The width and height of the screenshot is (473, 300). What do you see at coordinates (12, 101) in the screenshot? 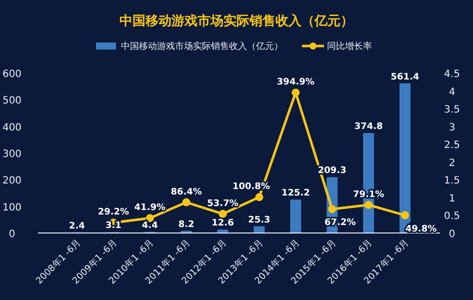
I see `y-tick-label: 500` at bounding box center [12, 101].